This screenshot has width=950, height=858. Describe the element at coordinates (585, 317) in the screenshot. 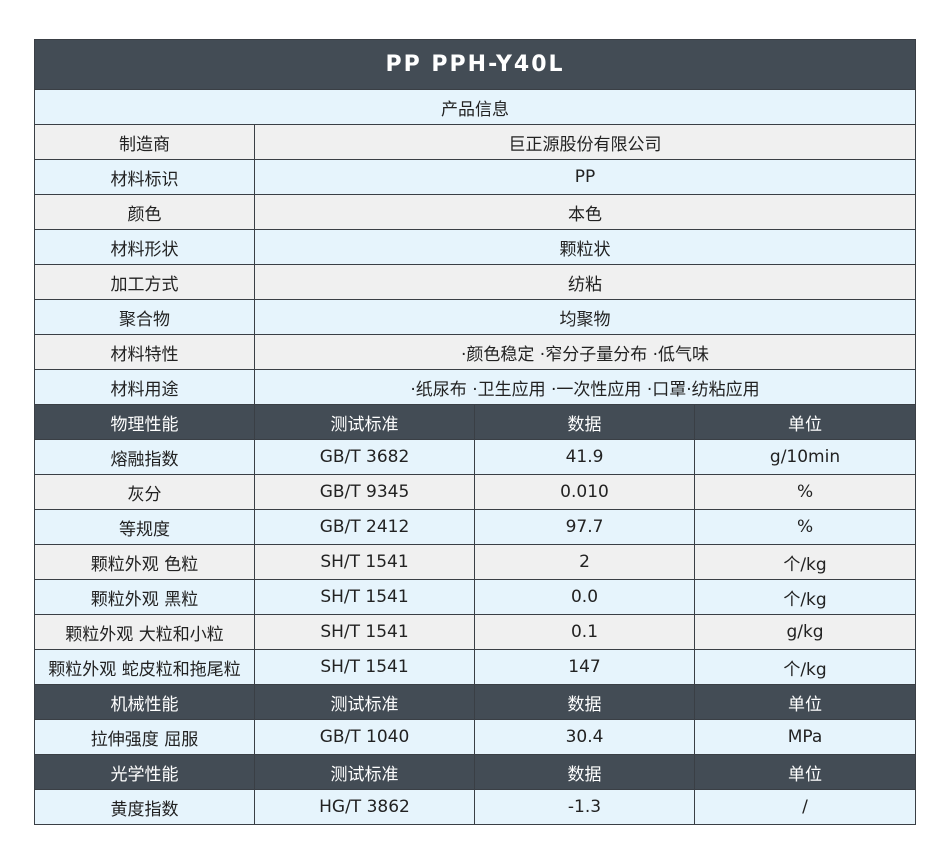

I see `info-value: 均聚物` at that location.